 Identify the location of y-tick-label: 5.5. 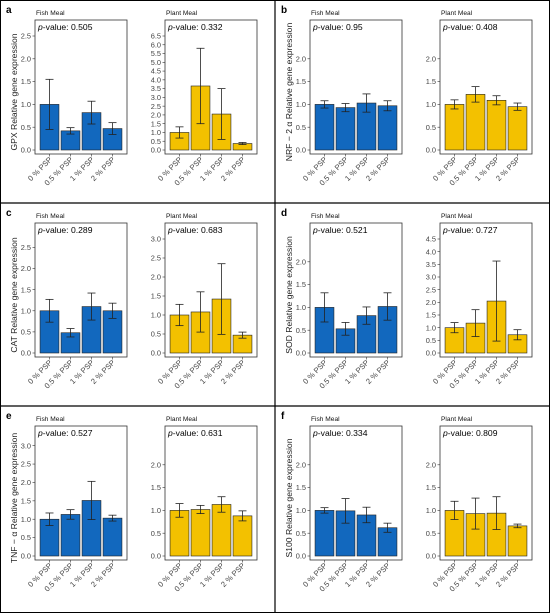
(156, 53).